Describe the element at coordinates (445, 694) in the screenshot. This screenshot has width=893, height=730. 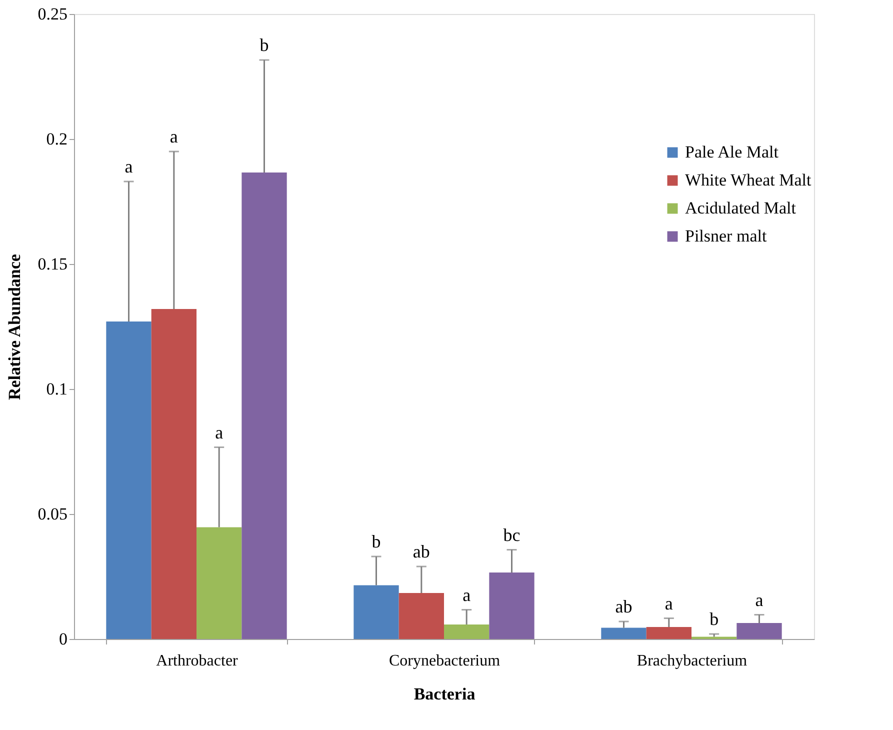
I see `x-axis-title: Bacteria` at that location.